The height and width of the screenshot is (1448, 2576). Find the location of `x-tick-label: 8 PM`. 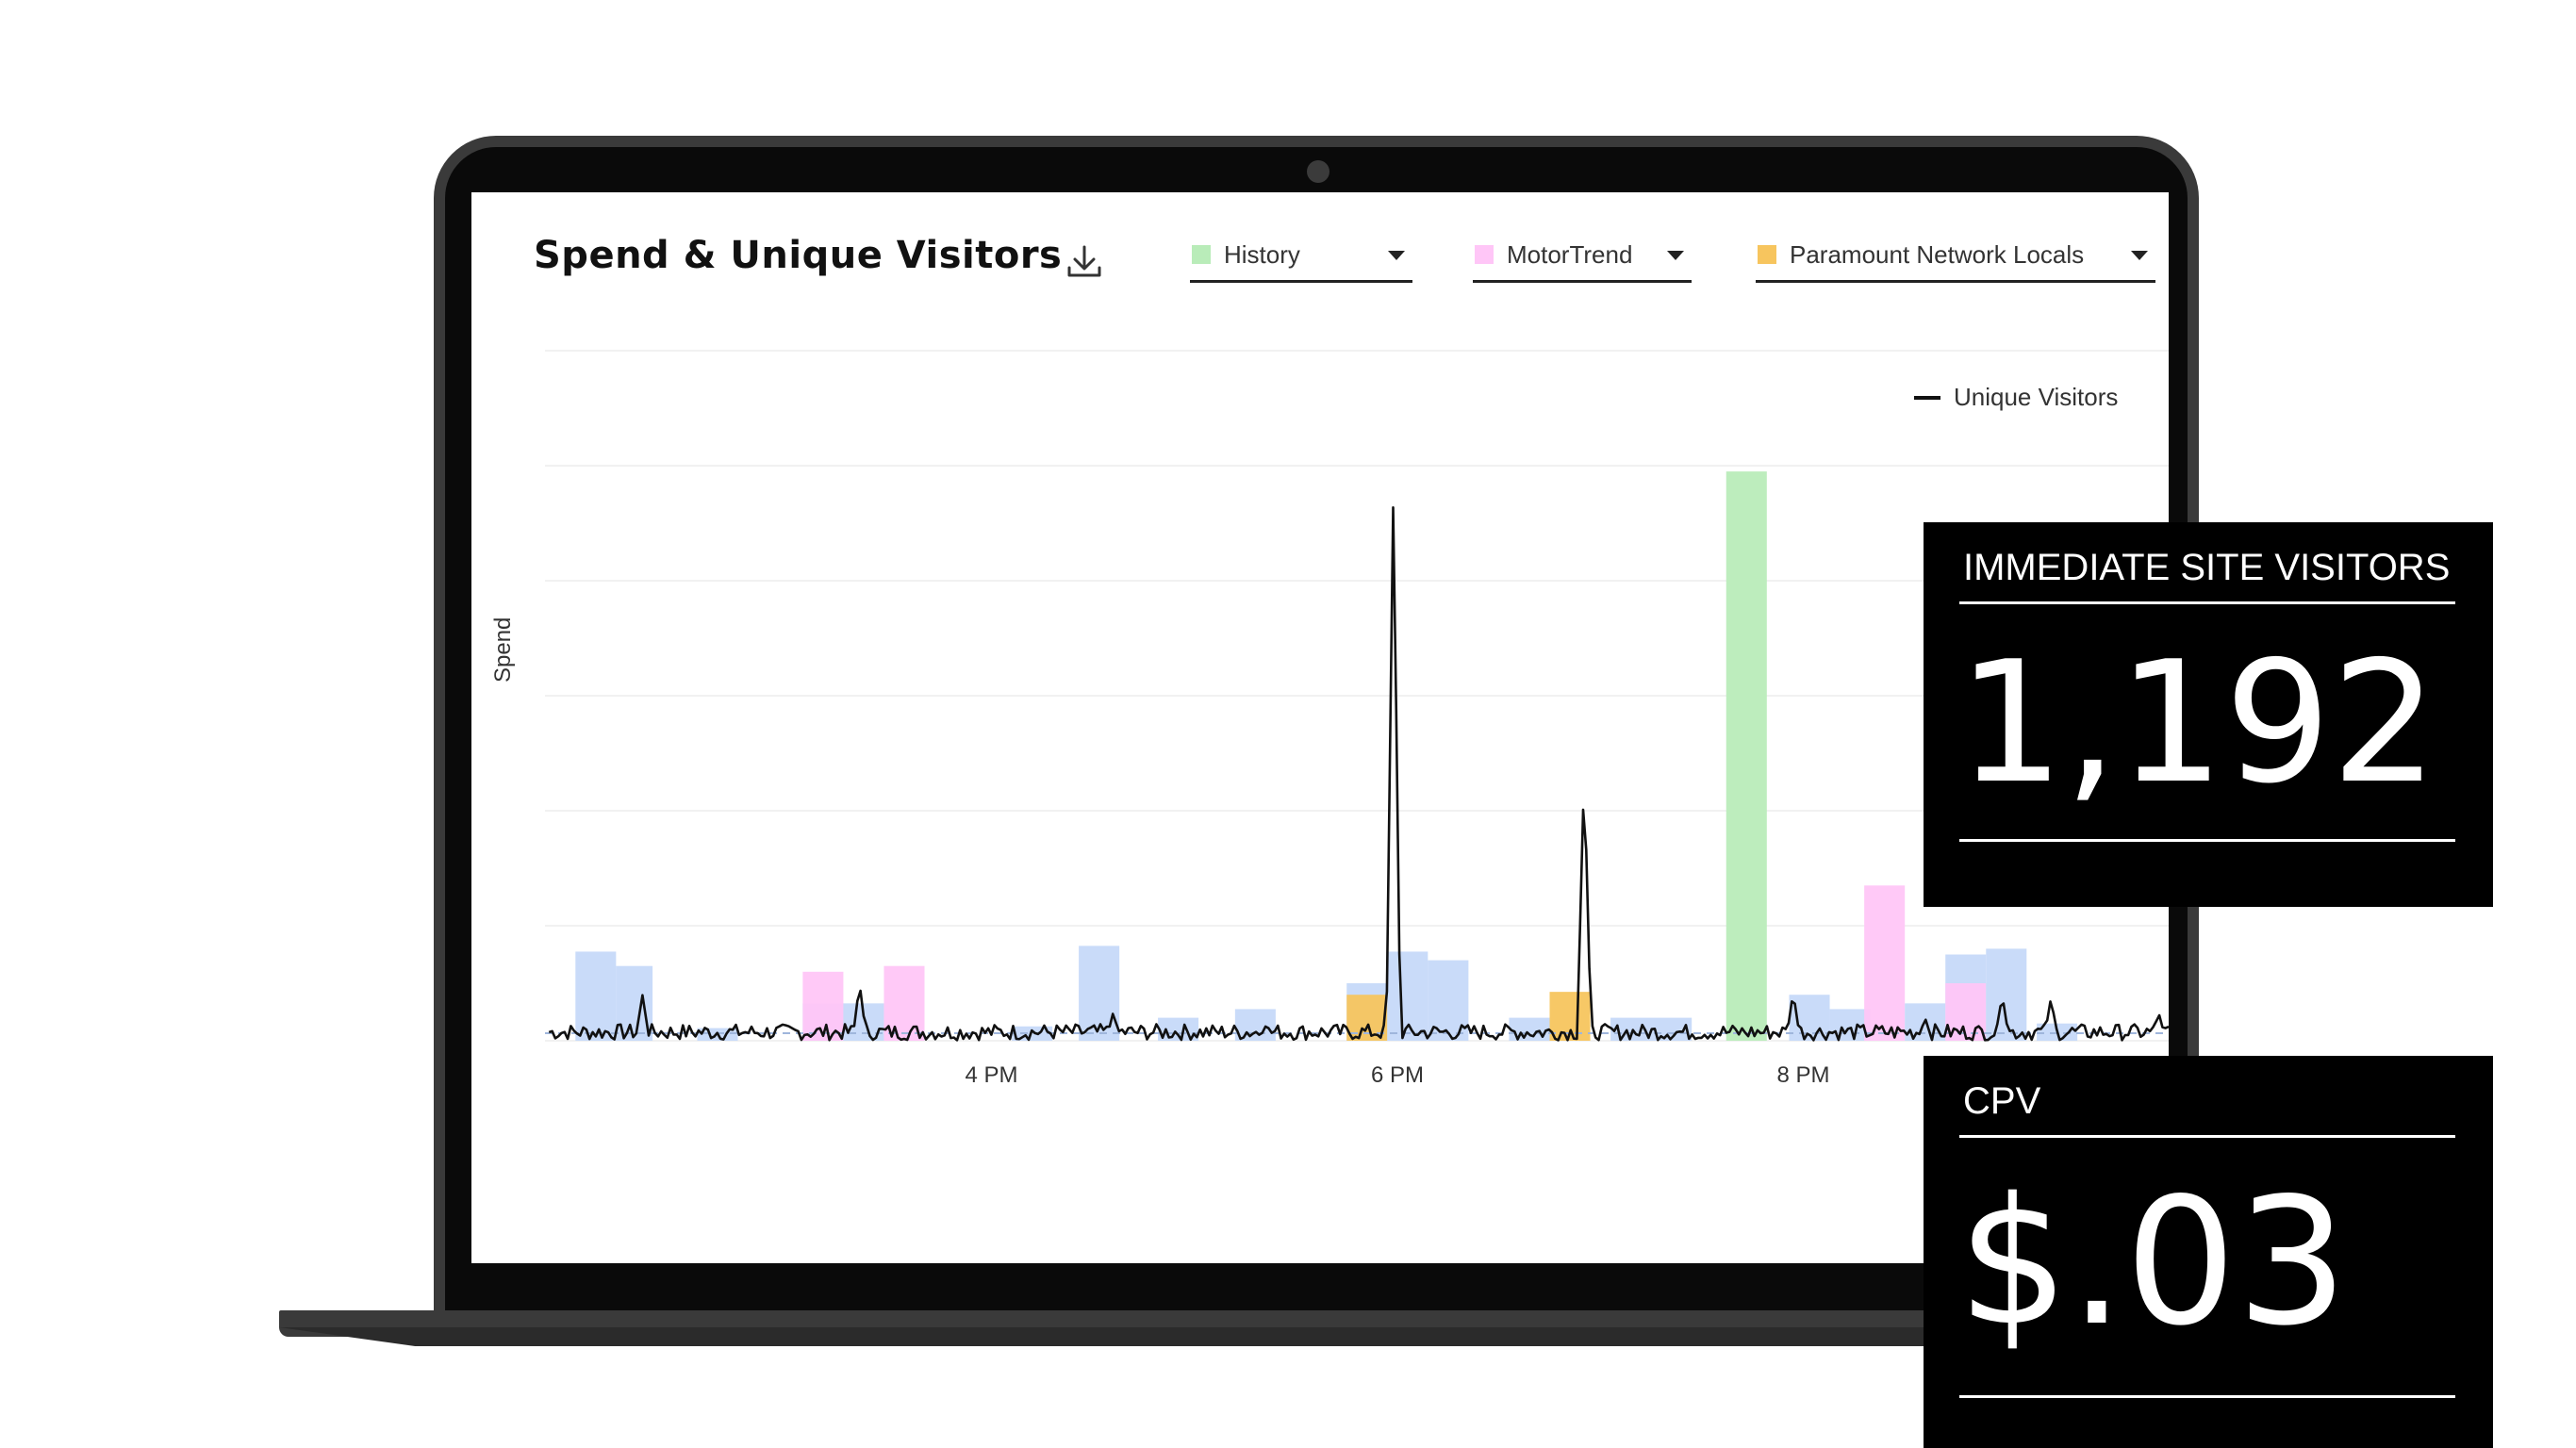

x-tick-label: 8 PM is located at coordinates (1803, 1075).